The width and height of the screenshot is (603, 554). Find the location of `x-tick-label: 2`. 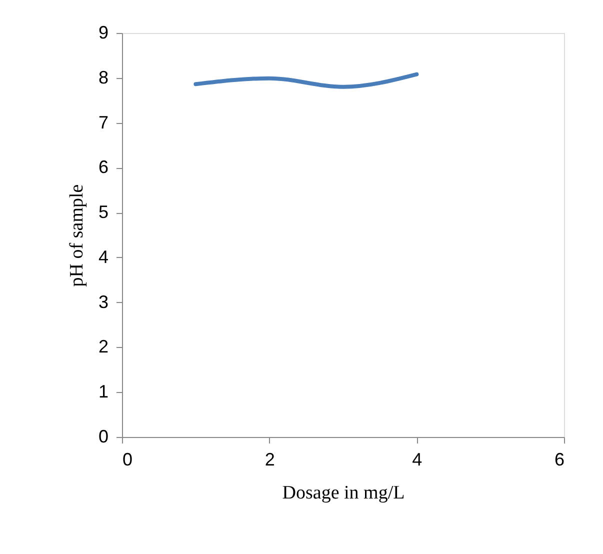

x-tick-label: 2 is located at coordinates (269, 460).